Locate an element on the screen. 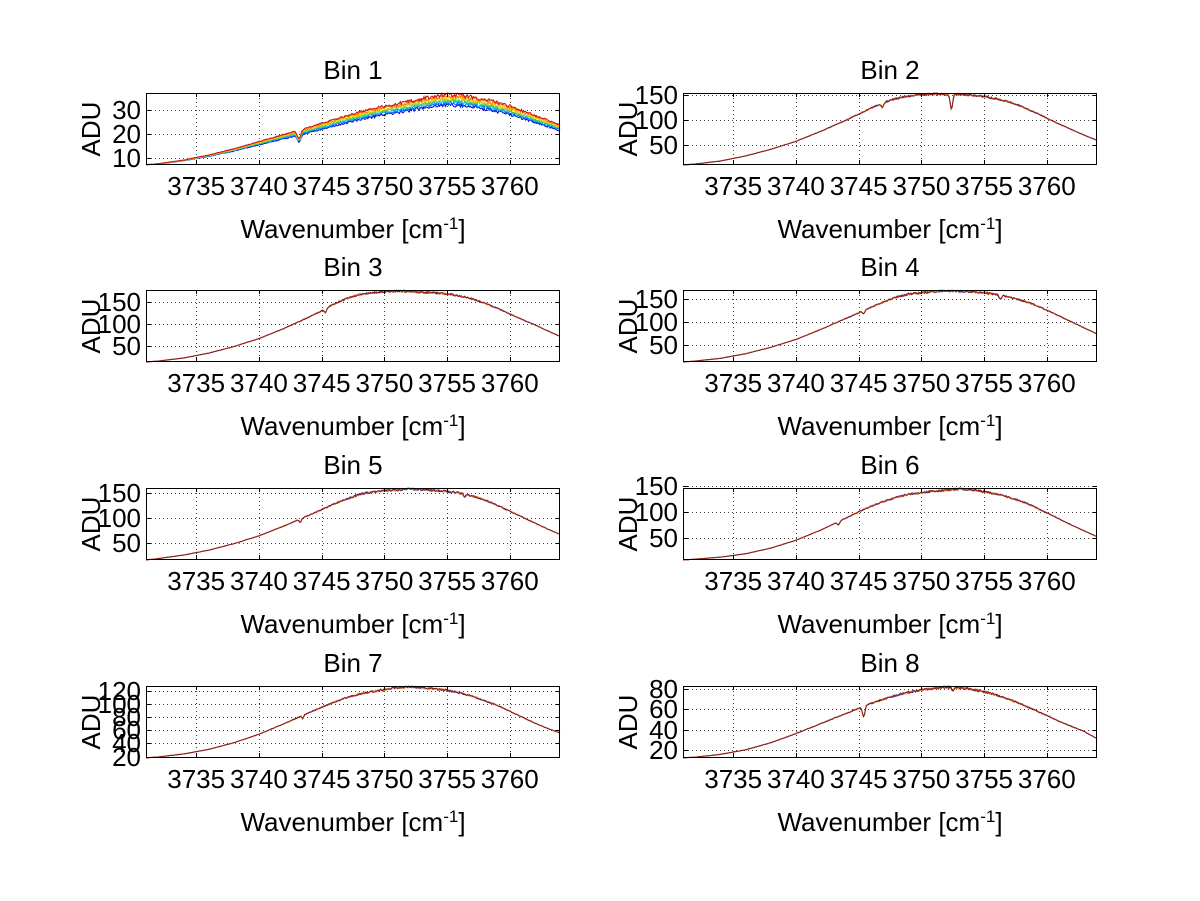 The width and height of the screenshot is (1200, 901). subplot-title: Bin 2 is located at coordinates (890, 70).